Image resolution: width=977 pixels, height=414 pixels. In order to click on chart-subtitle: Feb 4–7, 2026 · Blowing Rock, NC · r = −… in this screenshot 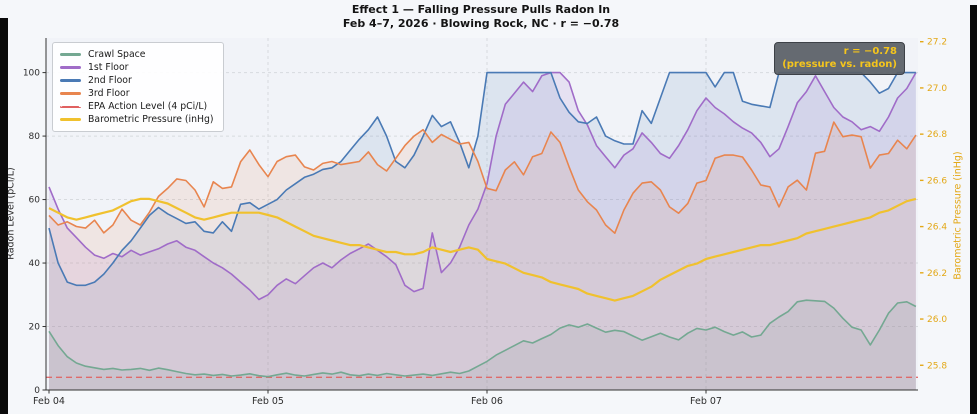, I will do `click(481, 23)`.